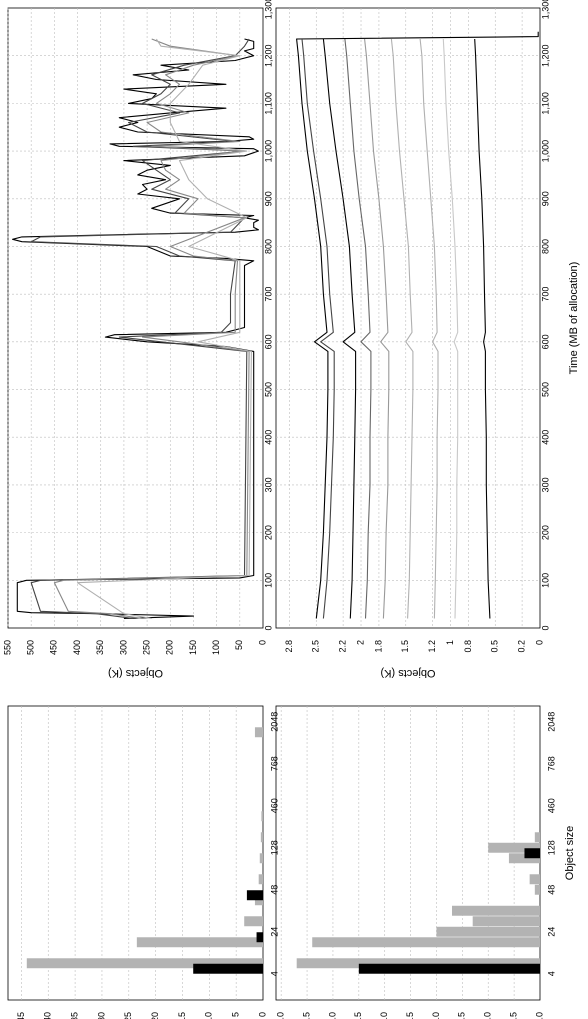  What do you see at coordinates (268, 627) in the screenshot?
I see `x-tick-label: 0` at bounding box center [268, 627].